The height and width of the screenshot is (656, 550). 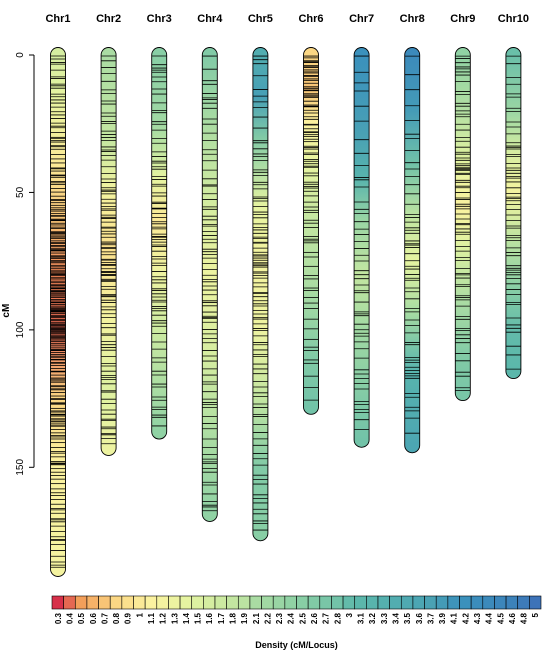 What do you see at coordinates (267, 618) in the screenshot?
I see `legend-bin-label: 2.2` at bounding box center [267, 618].